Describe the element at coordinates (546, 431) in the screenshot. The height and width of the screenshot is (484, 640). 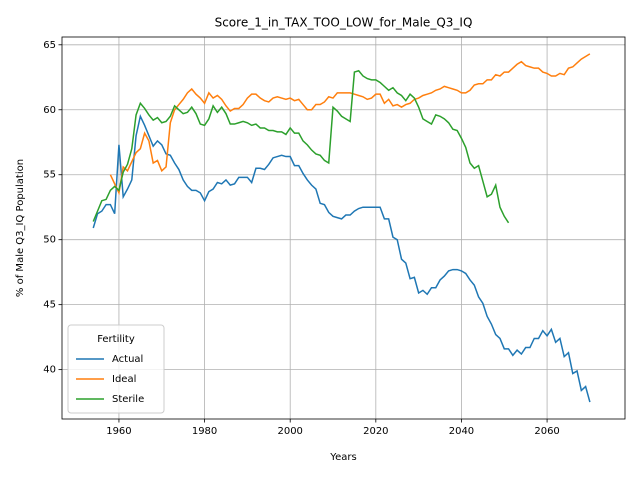
I see `x-tick-label: 2060` at that location.